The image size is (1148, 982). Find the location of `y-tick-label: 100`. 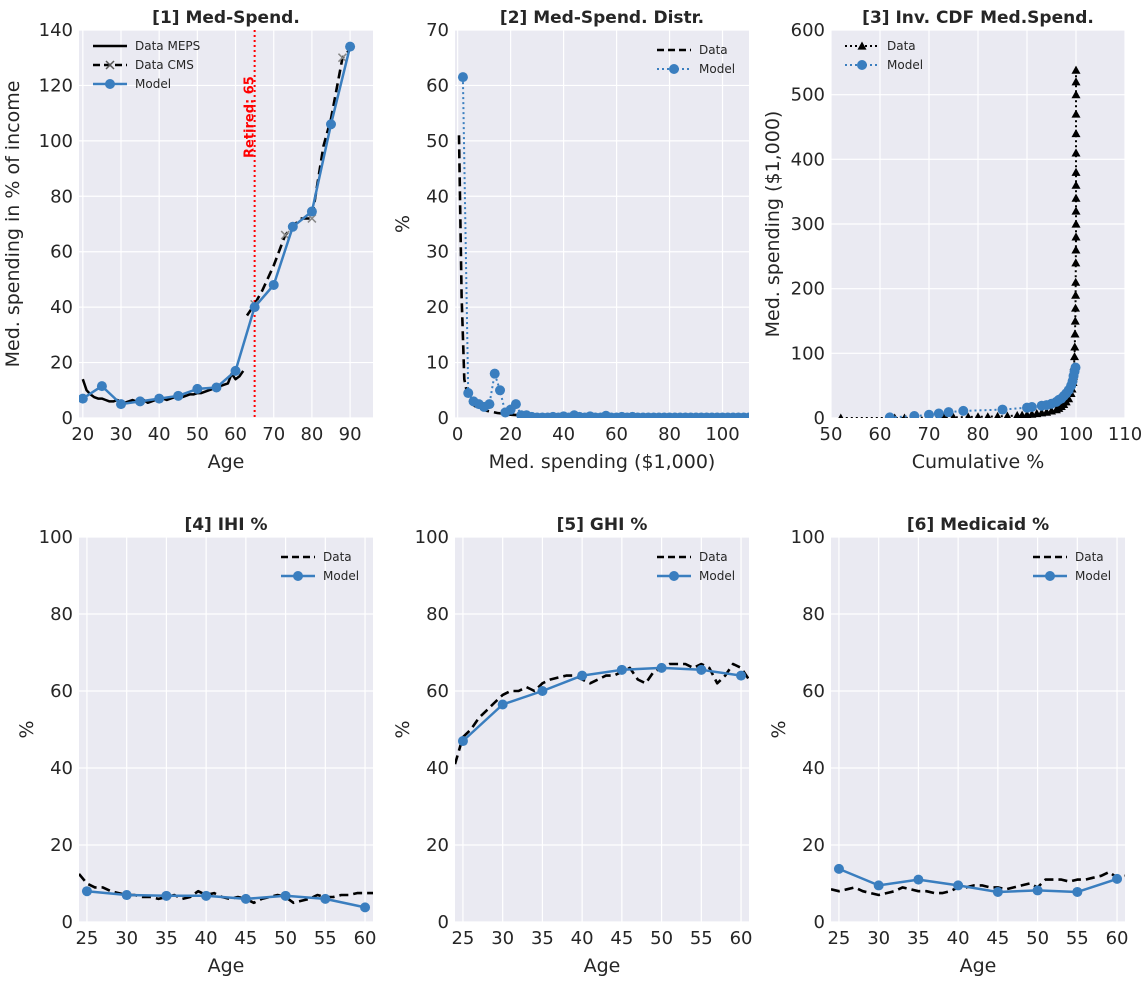

y-tick-label: 100 is located at coordinates (56, 537).